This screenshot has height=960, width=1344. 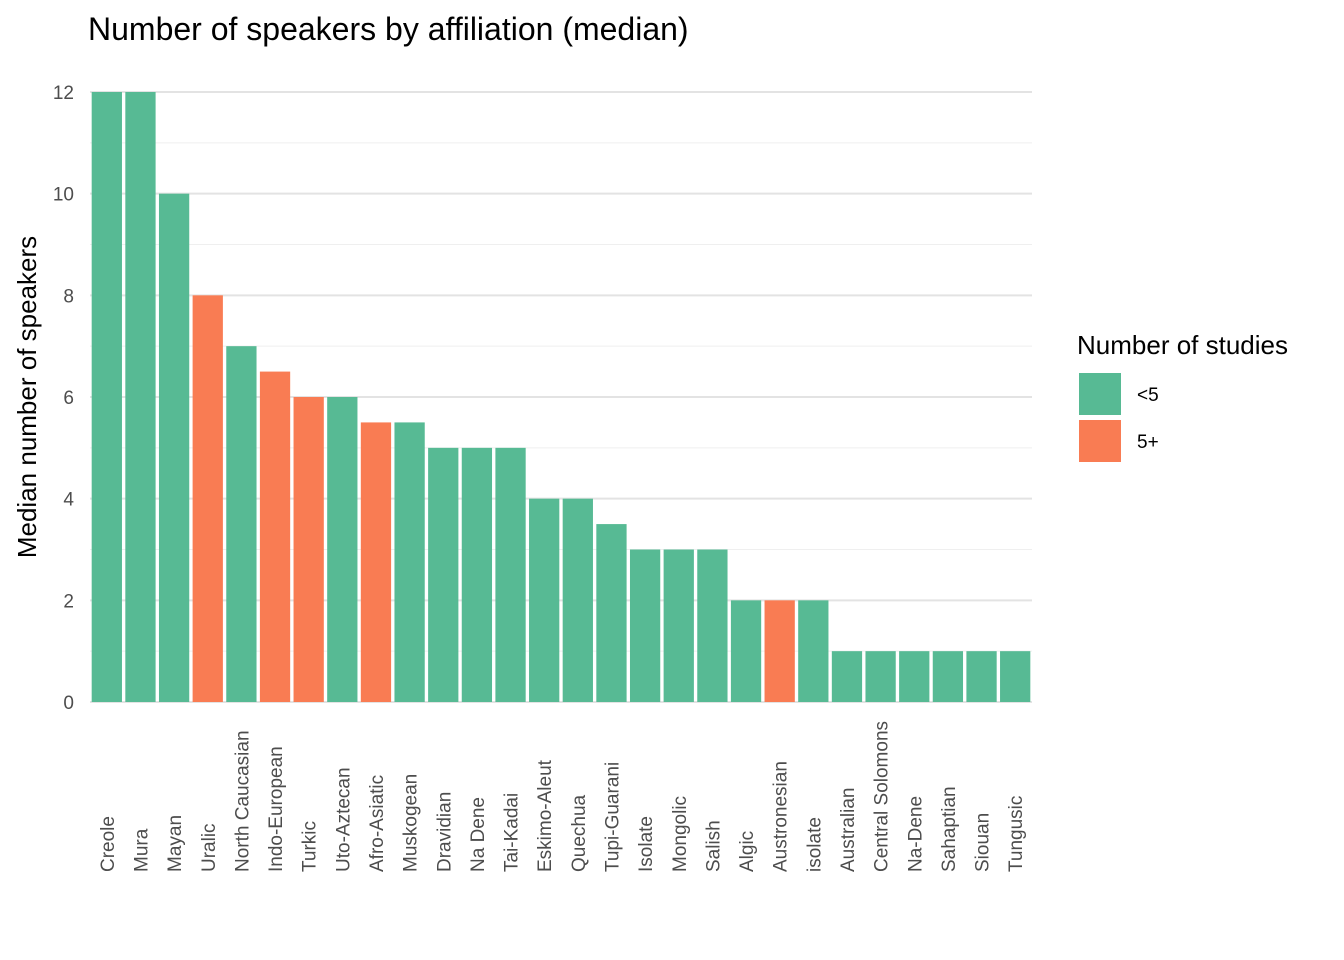 What do you see at coordinates (611, 613) in the screenshot?
I see `bar-tupi-guarani` at bounding box center [611, 613].